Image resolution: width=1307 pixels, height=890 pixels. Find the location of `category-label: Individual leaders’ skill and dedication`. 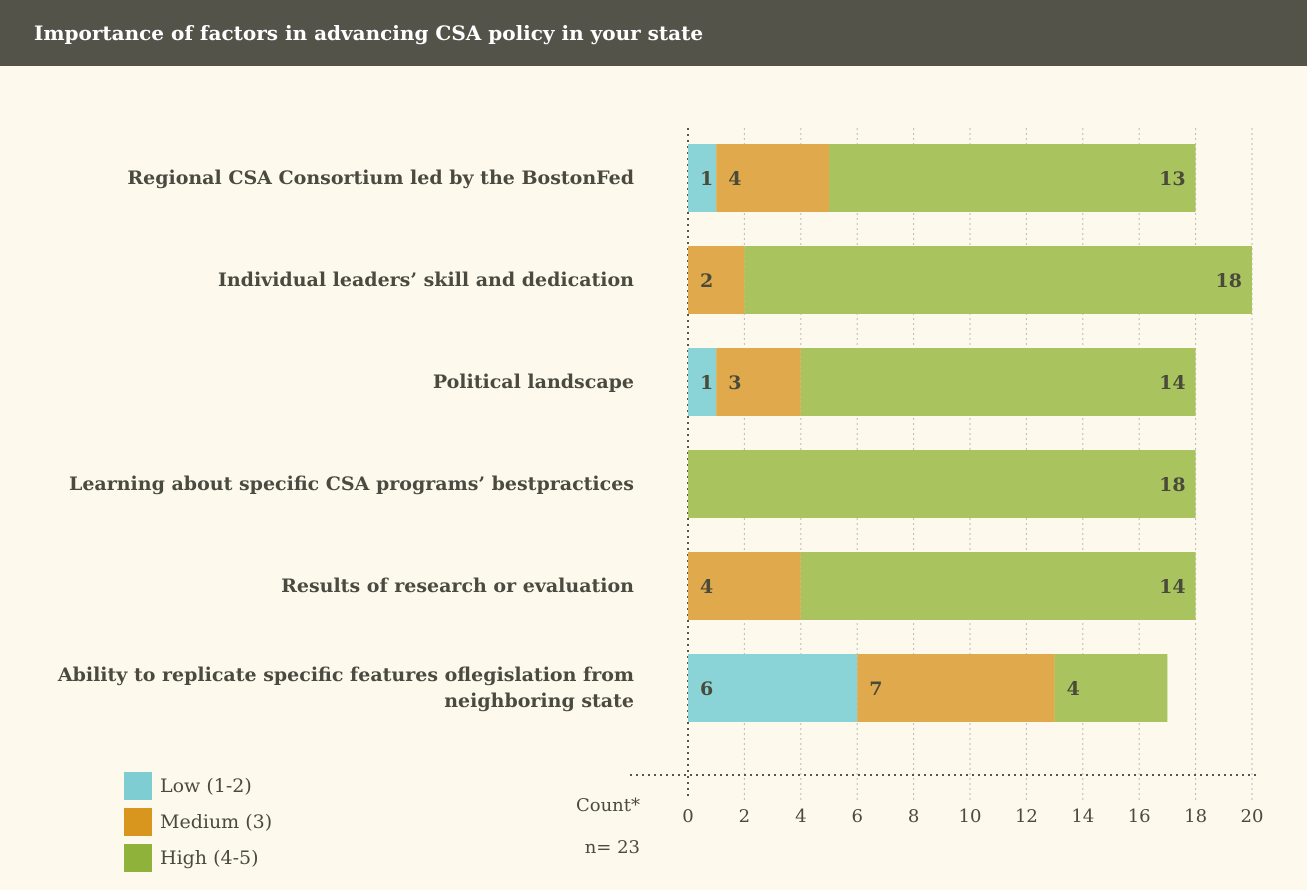

category-label: Individual leaders’ skill and dedication is located at coordinates (425, 280).